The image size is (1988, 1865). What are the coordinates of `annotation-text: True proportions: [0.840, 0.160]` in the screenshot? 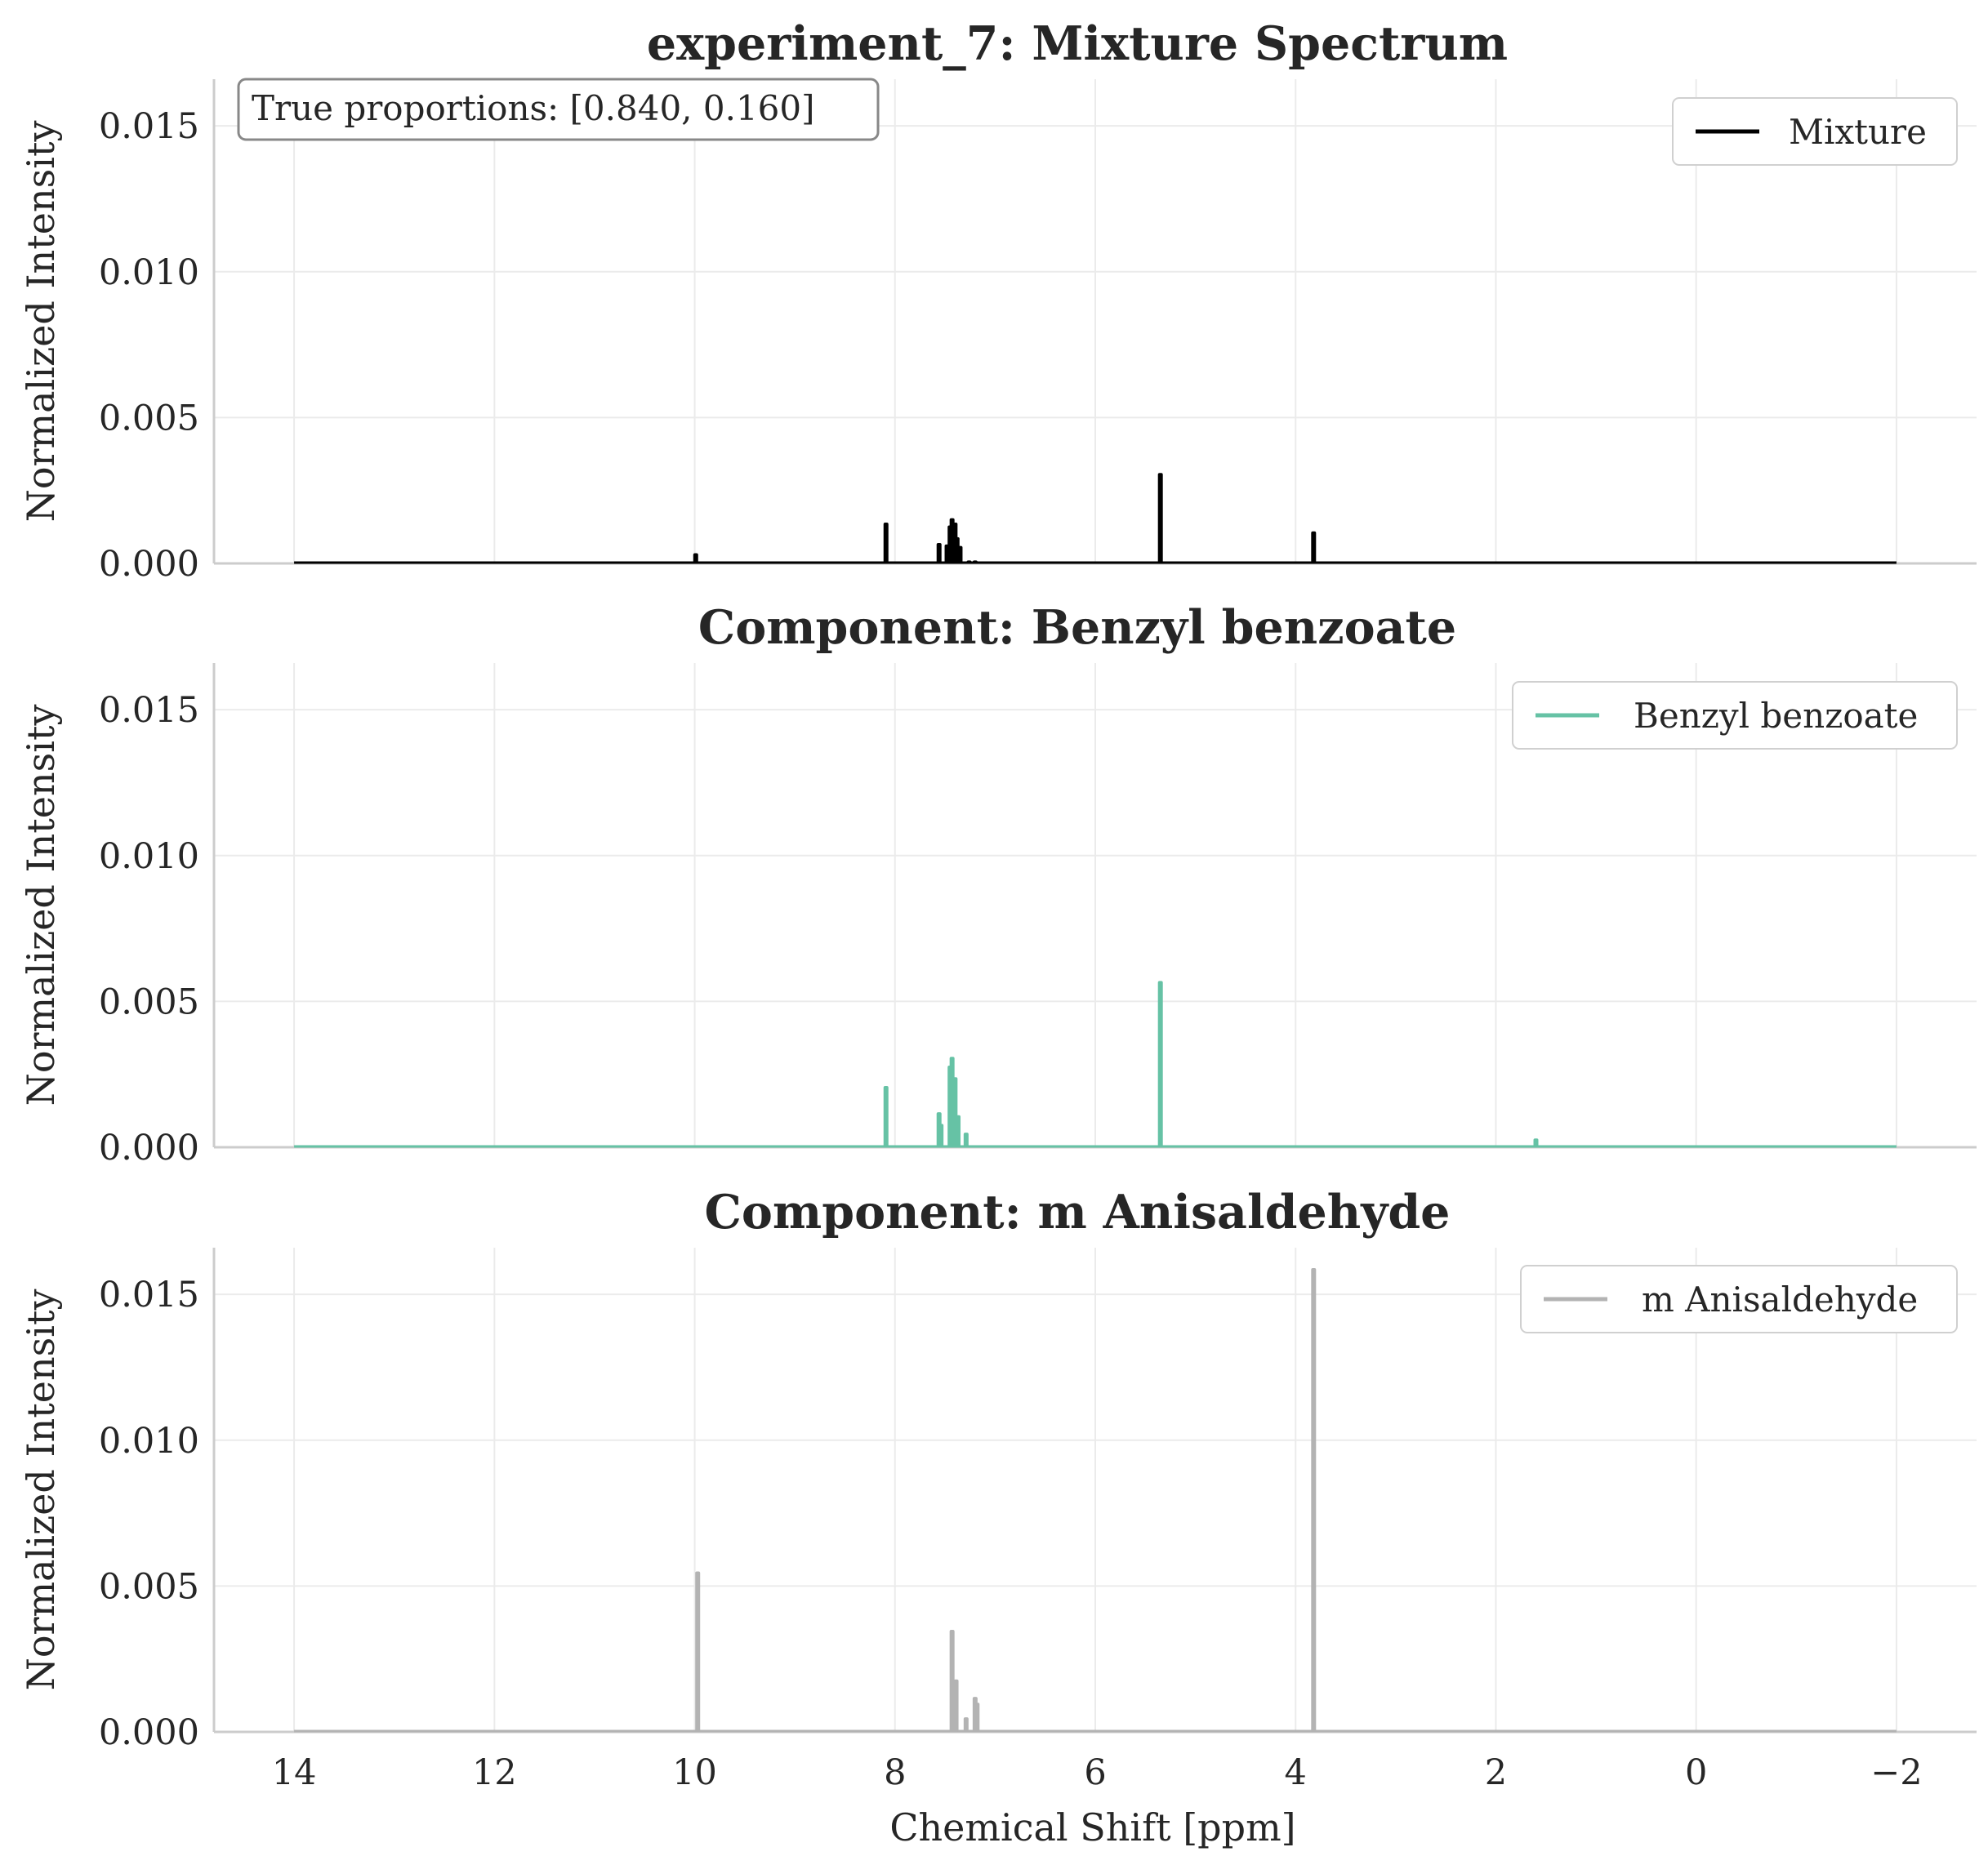 It's located at (533, 108).